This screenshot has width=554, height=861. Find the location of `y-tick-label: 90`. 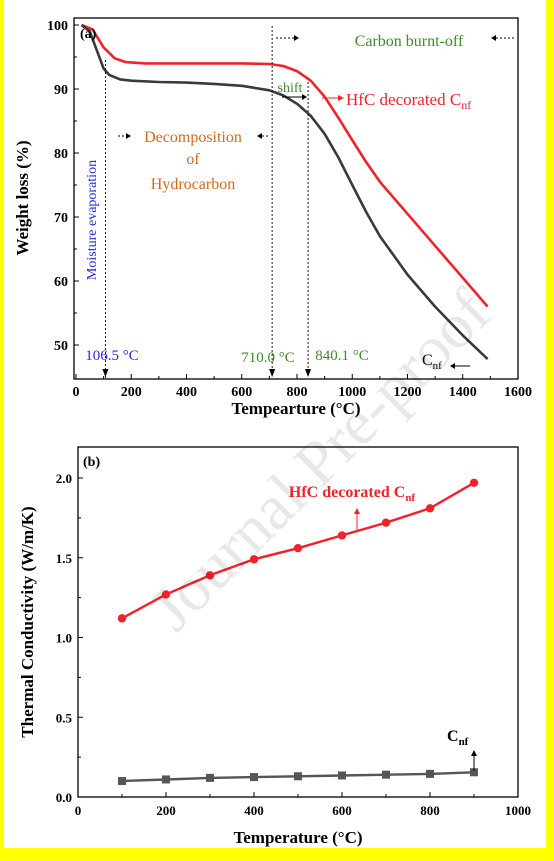

y-tick-label: 90 is located at coordinates (61, 90).